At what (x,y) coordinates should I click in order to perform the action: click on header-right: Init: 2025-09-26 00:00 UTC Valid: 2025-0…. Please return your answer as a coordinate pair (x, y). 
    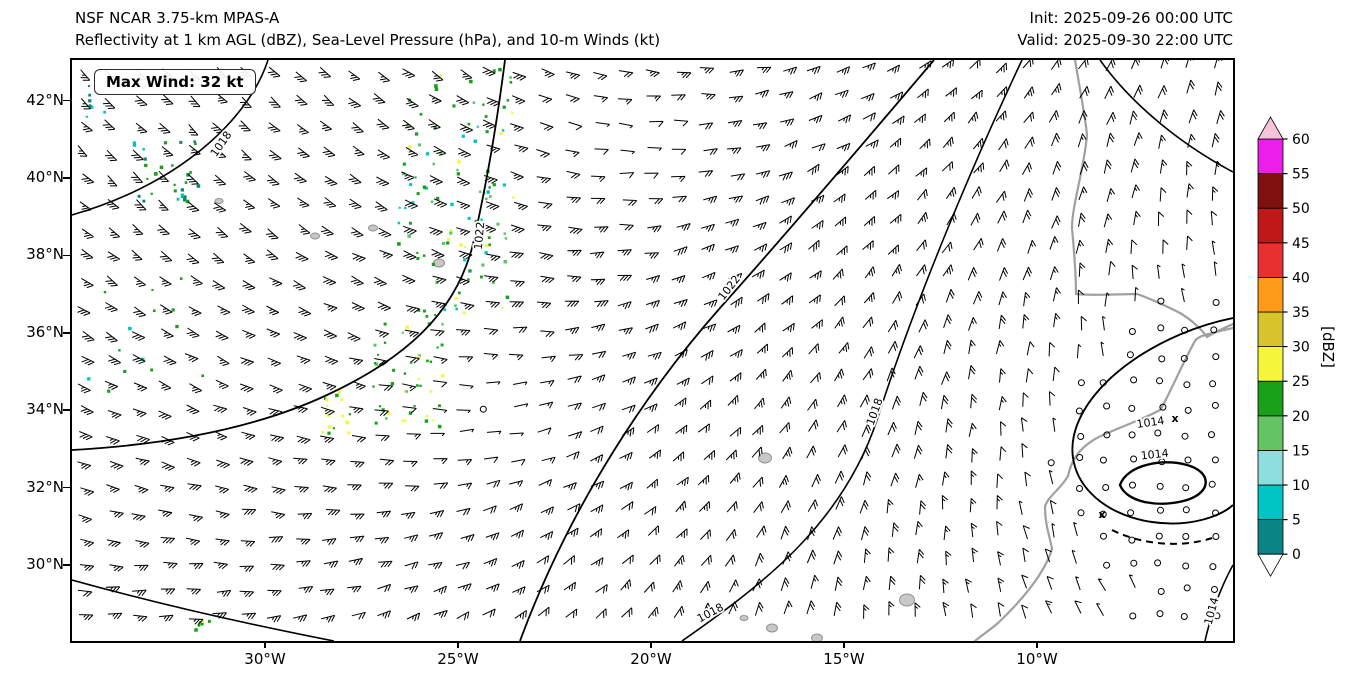
    Looking at the image, I should click on (1125, 29).